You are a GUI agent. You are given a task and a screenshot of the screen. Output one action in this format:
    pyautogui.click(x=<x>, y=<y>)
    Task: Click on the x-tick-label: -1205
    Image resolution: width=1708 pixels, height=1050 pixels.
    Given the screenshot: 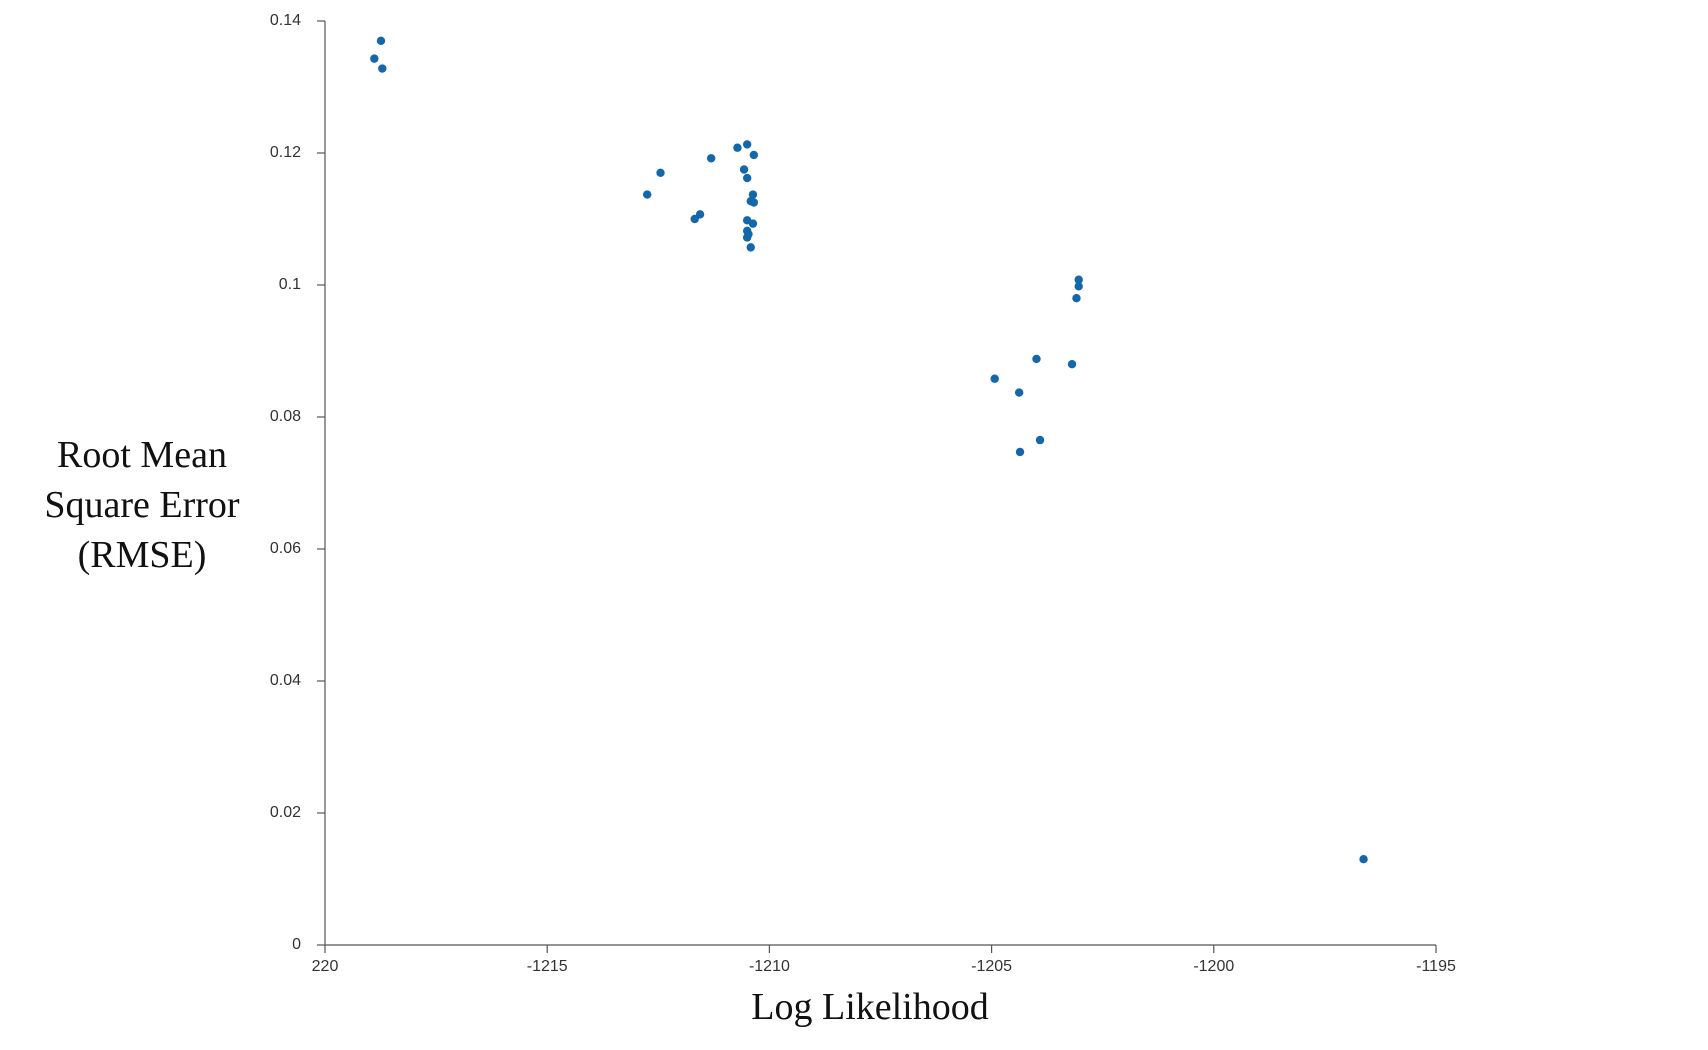 What is the action you would take?
    pyautogui.click(x=991, y=966)
    